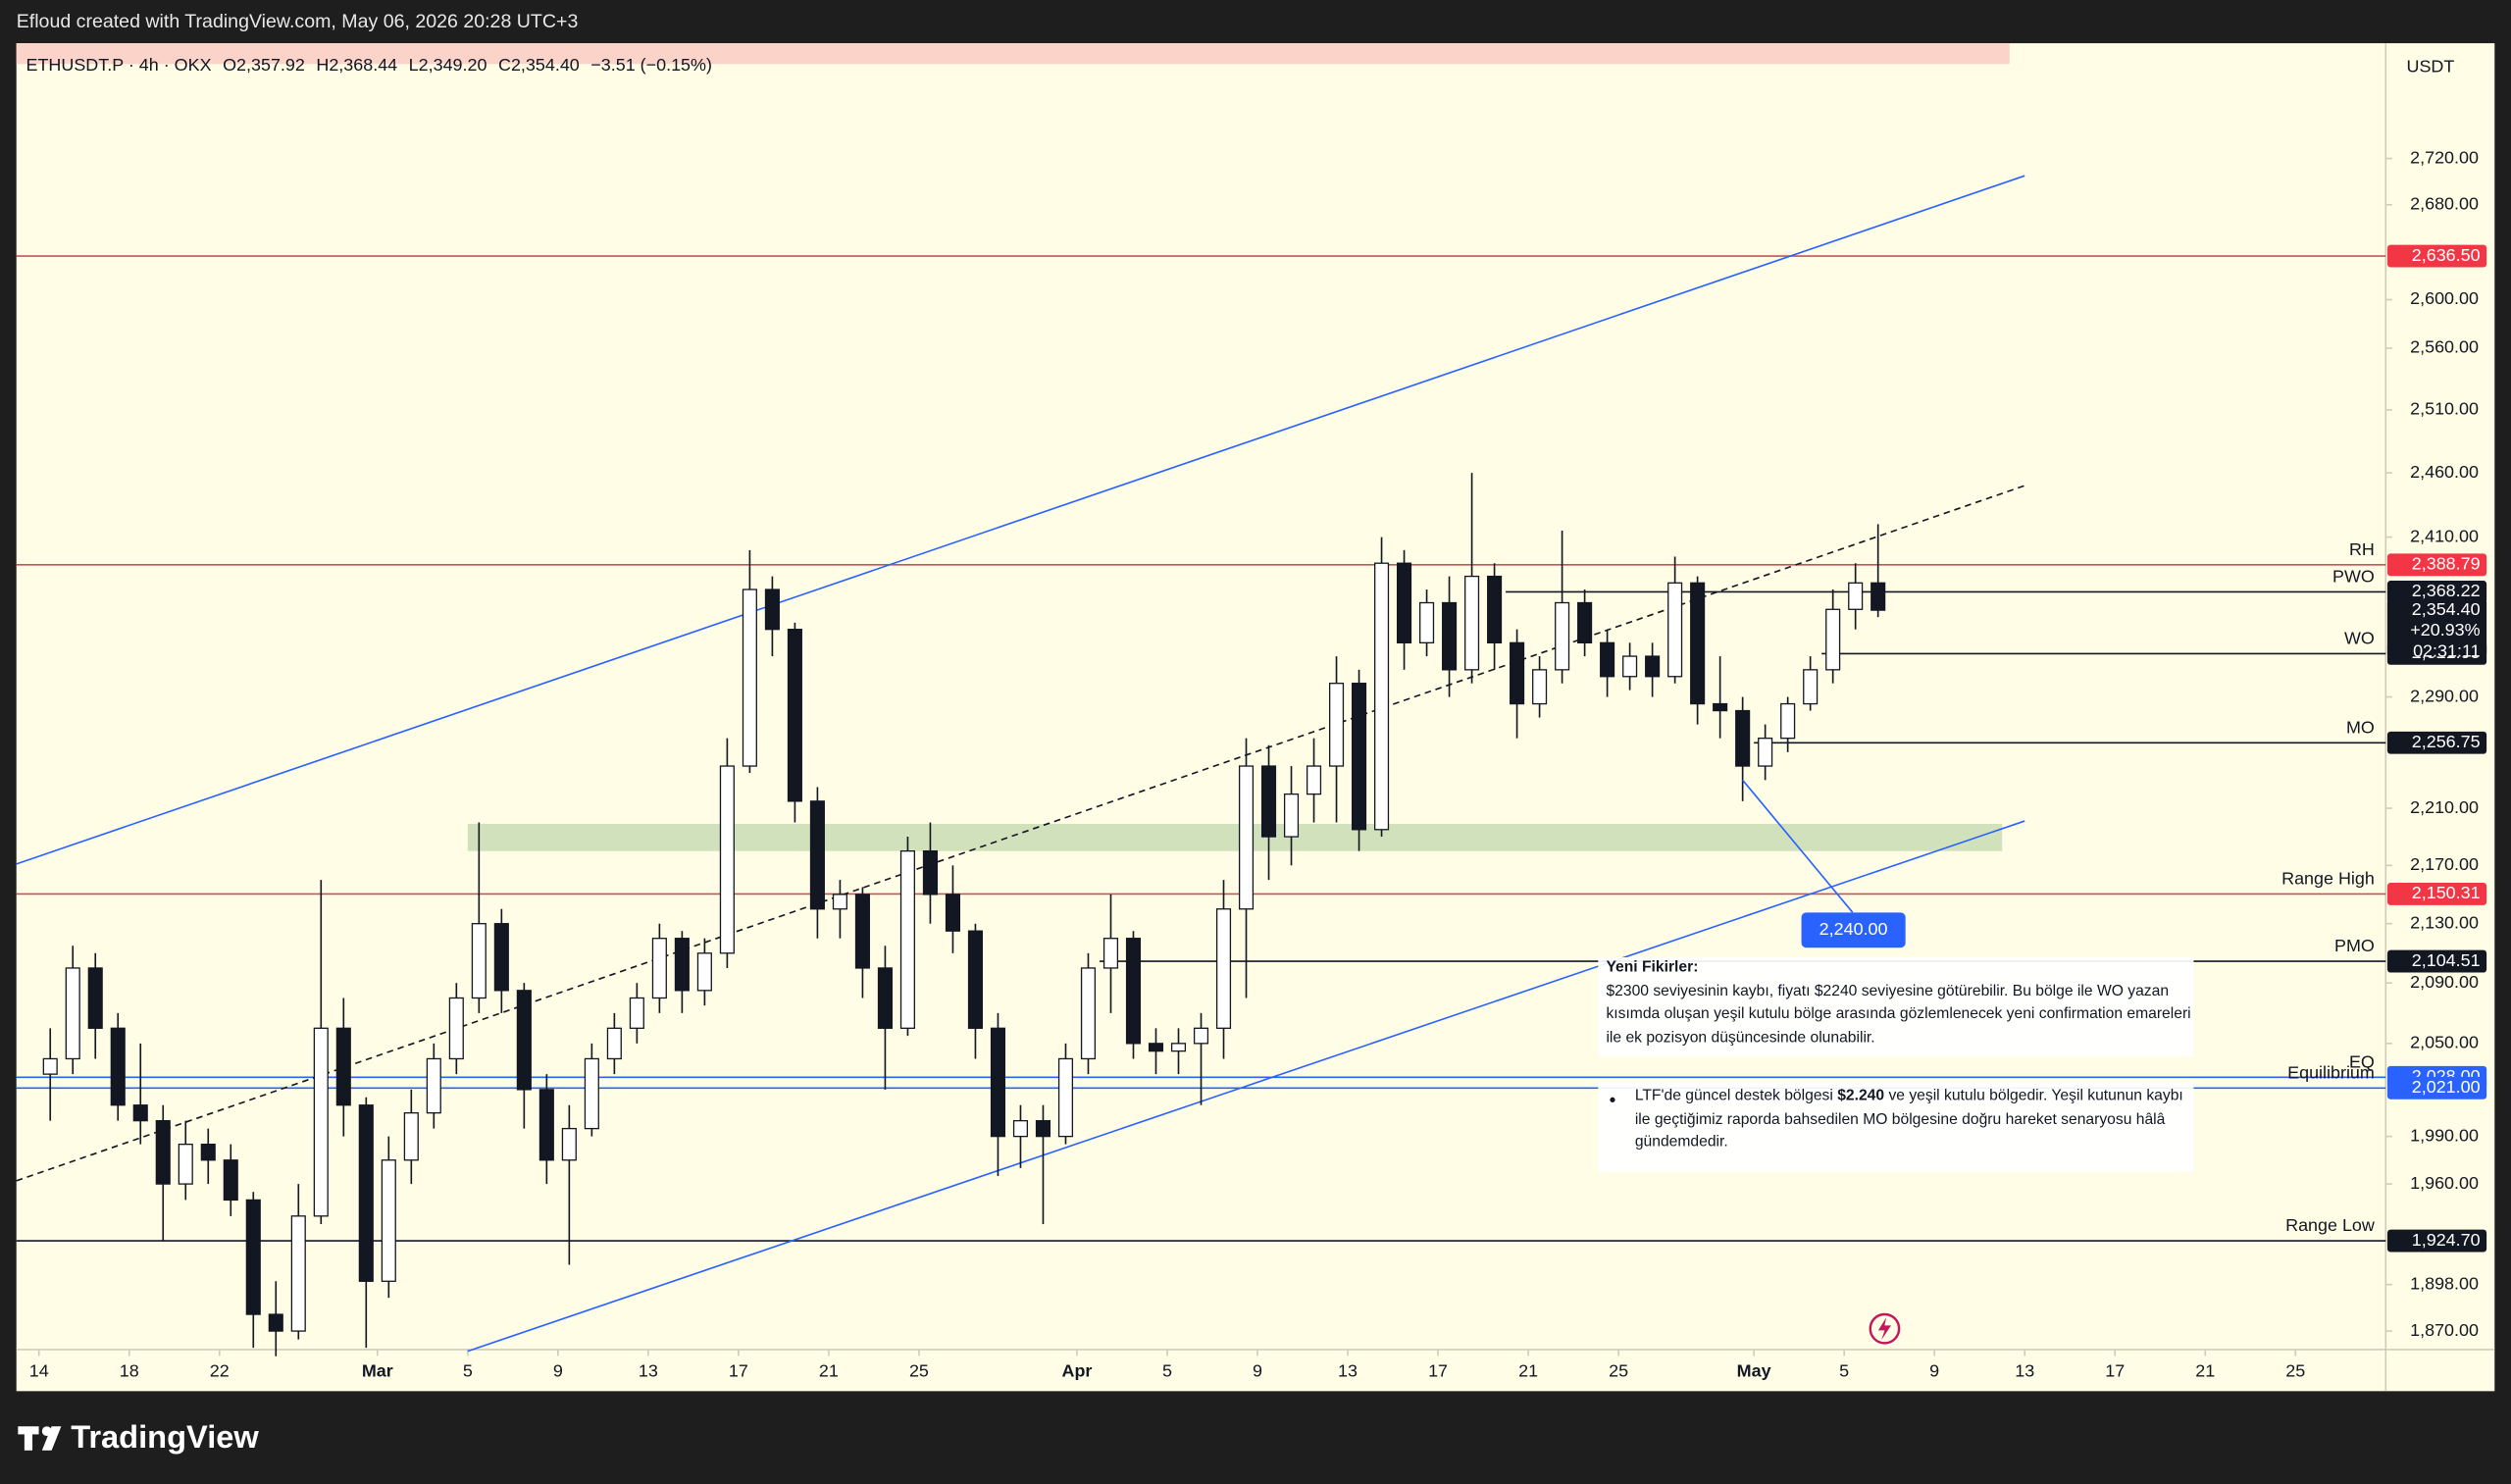  What do you see at coordinates (2444, 298) in the screenshot?
I see `y-tick-label: 2,600.00` at bounding box center [2444, 298].